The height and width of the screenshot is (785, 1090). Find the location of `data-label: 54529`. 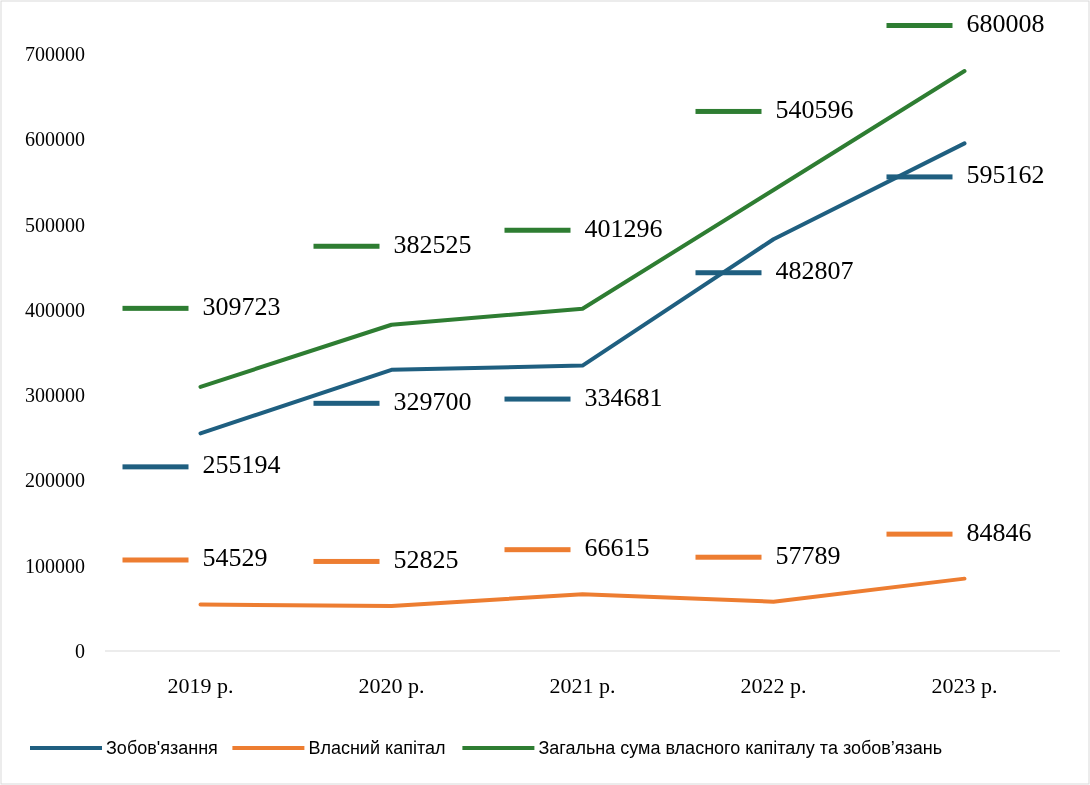

data-label: 54529 is located at coordinates (235, 558).